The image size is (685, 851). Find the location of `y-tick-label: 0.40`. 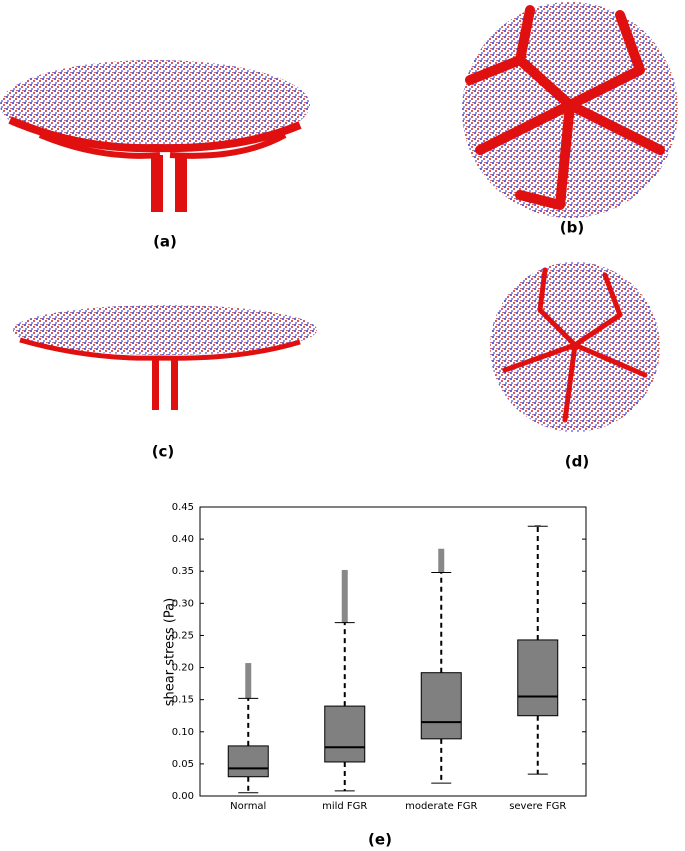

y-tick-label: 0.40 is located at coordinates (183, 539).